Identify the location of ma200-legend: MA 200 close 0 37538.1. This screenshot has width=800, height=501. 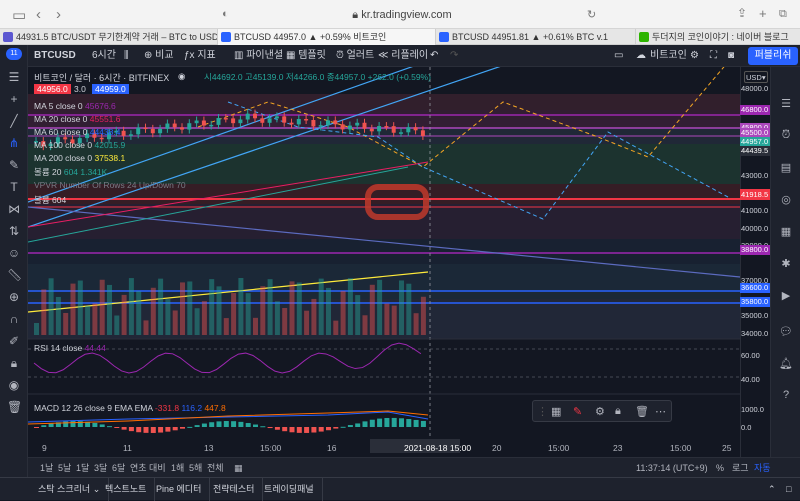
(80, 158).